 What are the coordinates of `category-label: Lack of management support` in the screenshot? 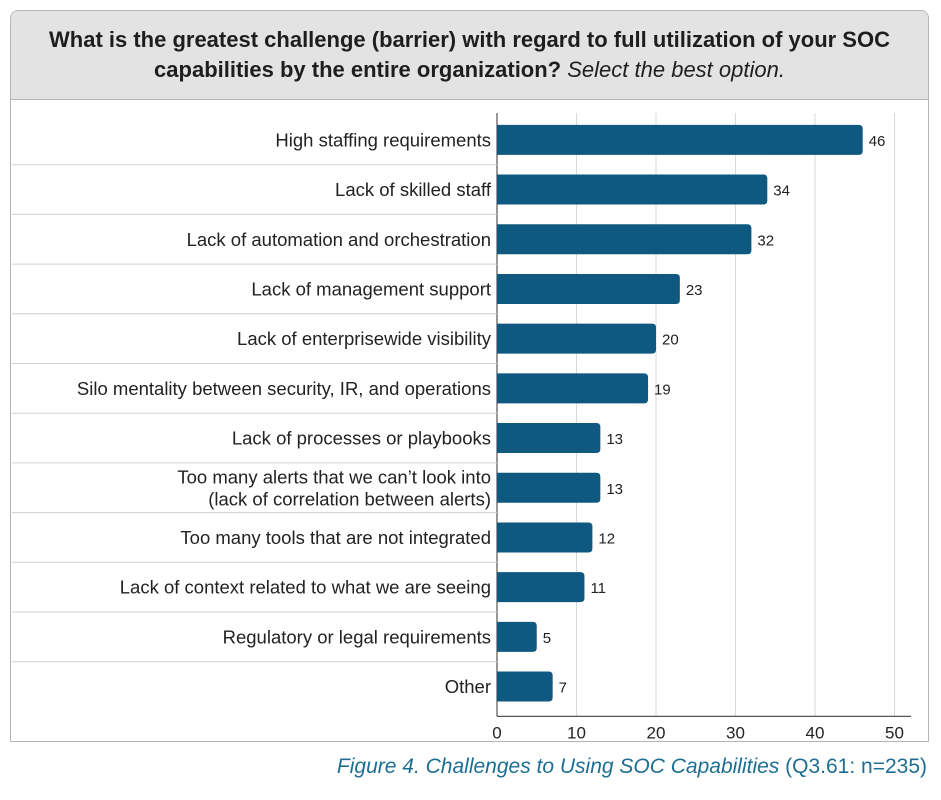 It's located at (371, 288).